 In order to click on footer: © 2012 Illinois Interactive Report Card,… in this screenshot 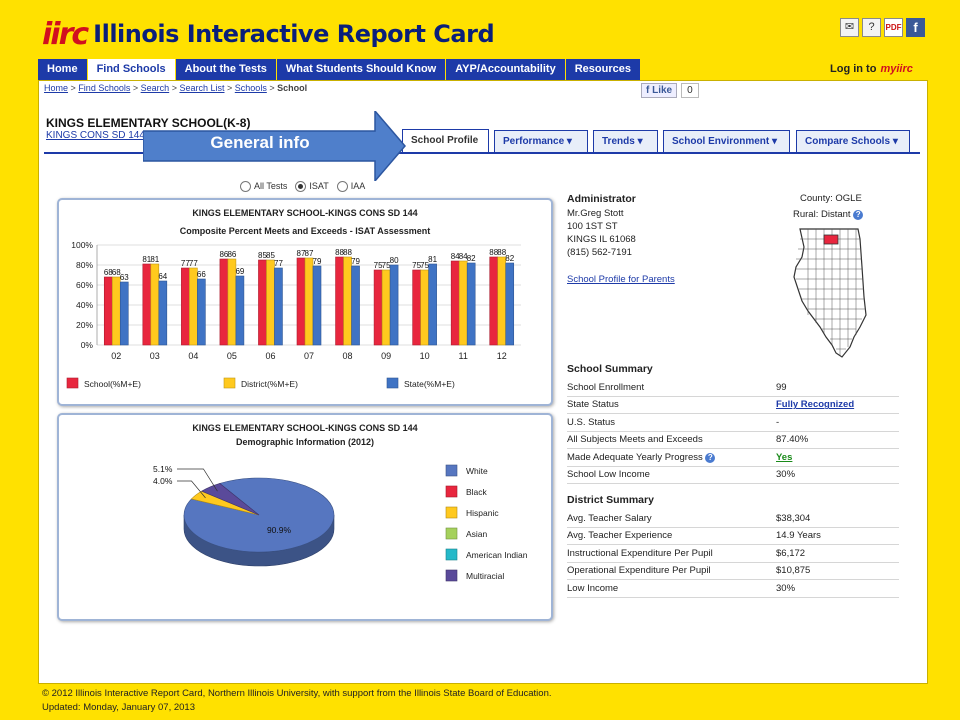, I will do `click(297, 701)`.